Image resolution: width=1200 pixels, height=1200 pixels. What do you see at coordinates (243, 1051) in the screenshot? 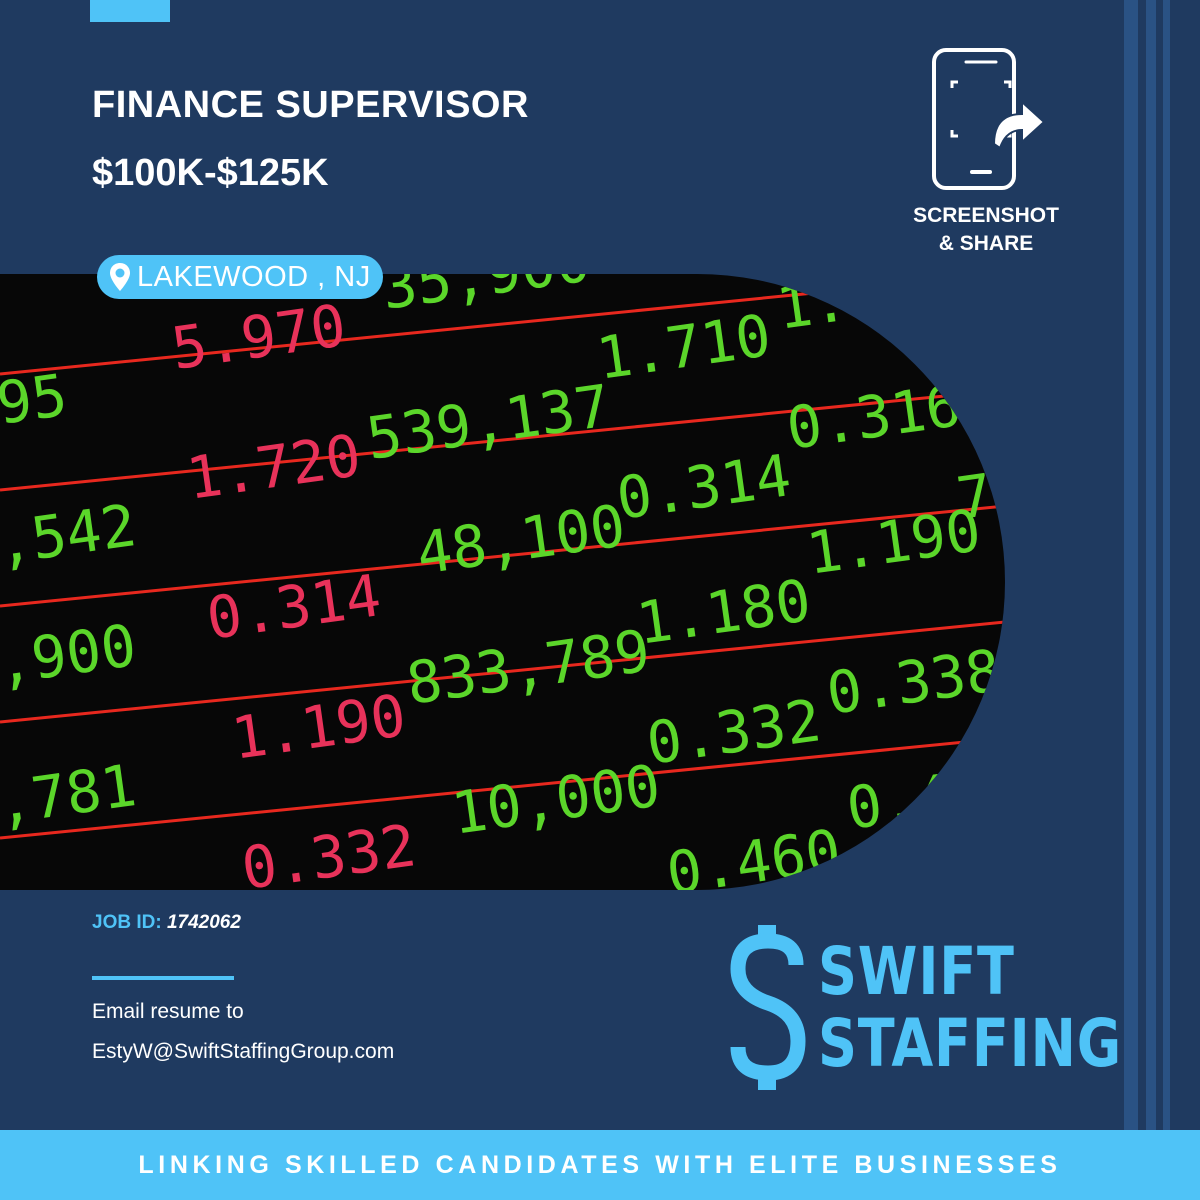
I see `email-address: EstyW@SwiftStaffingGroup.com` at bounding box center [243, 1051].